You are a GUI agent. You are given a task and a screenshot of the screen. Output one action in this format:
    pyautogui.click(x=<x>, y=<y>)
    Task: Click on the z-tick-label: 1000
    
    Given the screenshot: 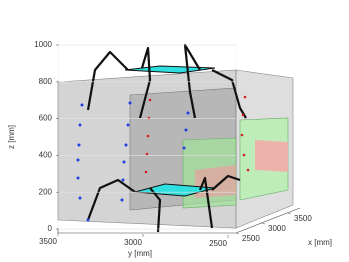 What is the action you would take?
    pyautogui.click(x=43, y=44)
    